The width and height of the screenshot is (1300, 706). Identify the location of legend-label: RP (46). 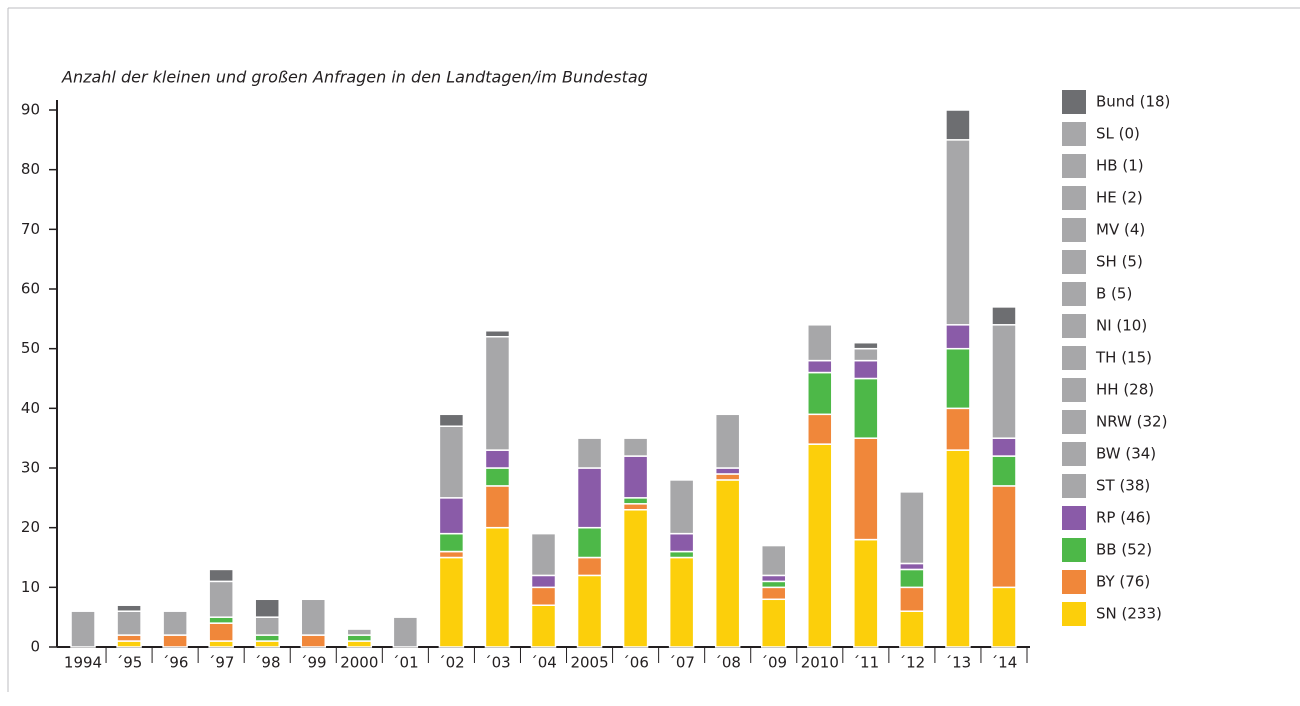
(1123, 518).